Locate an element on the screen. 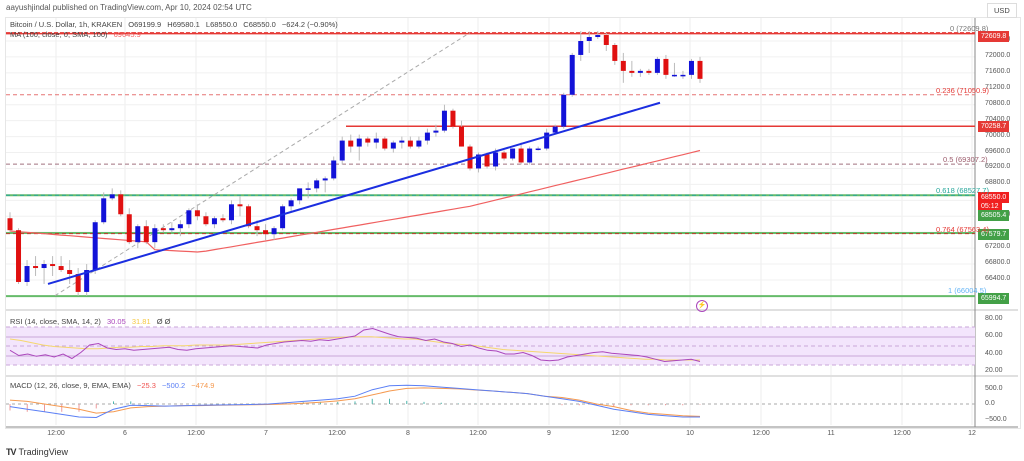 Image resolution: width=1024 pixels, height=461 pixels. price-tag-resistance: 70258.7 is located at coordinates (994, 126).